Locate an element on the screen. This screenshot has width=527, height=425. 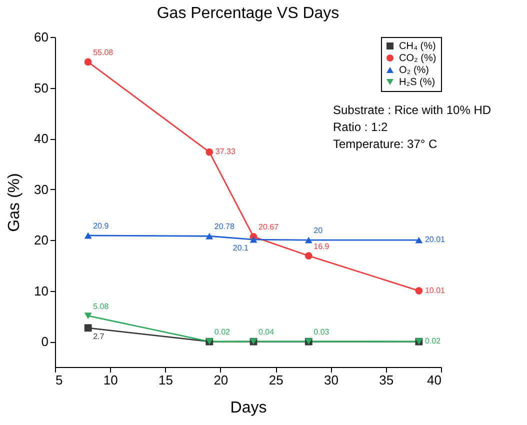
y-tick-label: 40 is located at coordinates (41, 138).